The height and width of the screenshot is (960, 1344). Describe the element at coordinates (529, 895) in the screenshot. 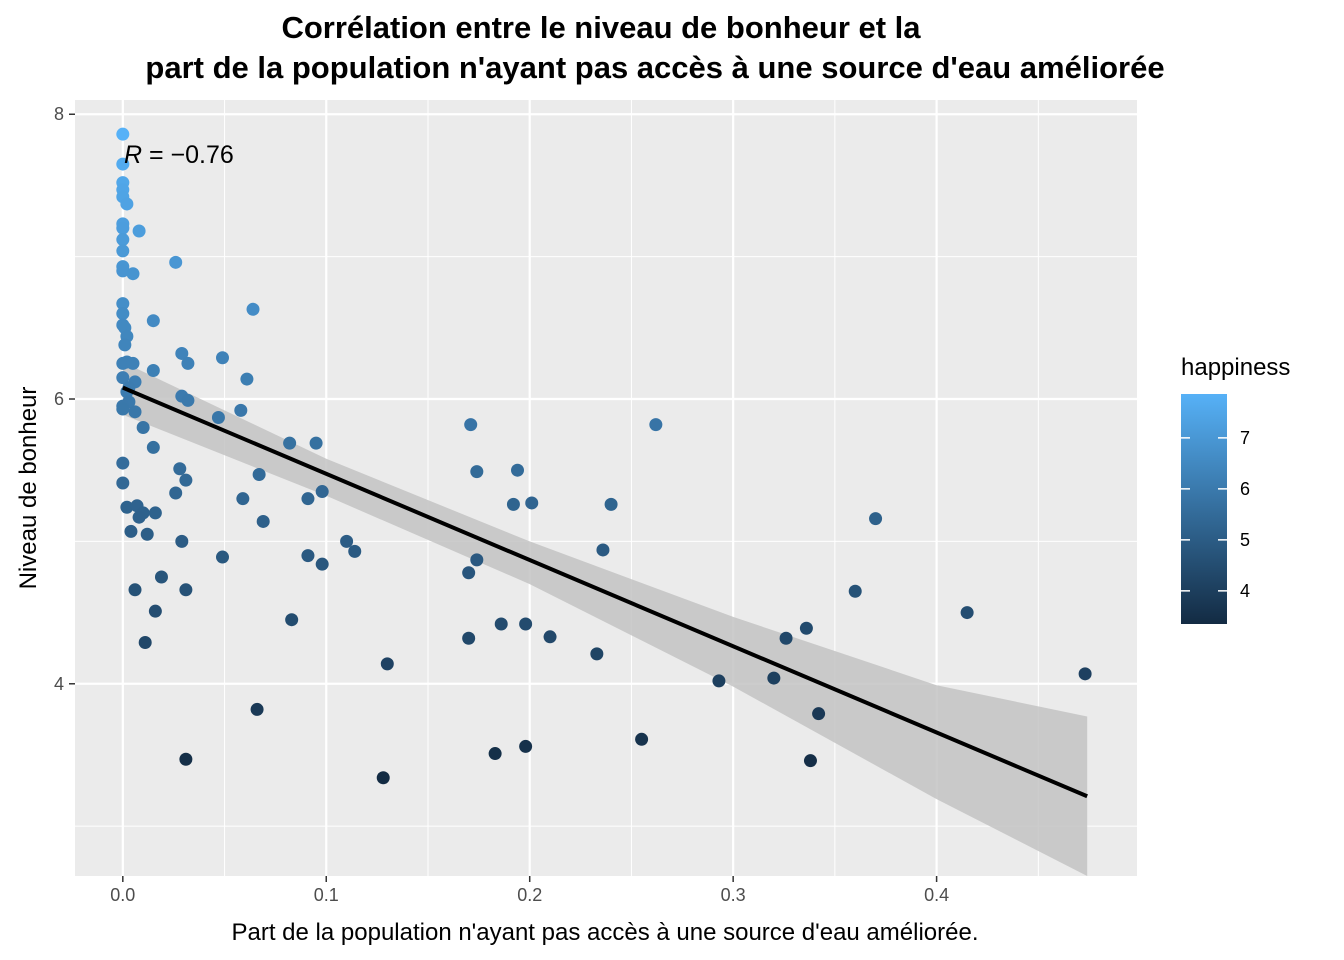

I see `x-tick-label: 0.2` at that location.